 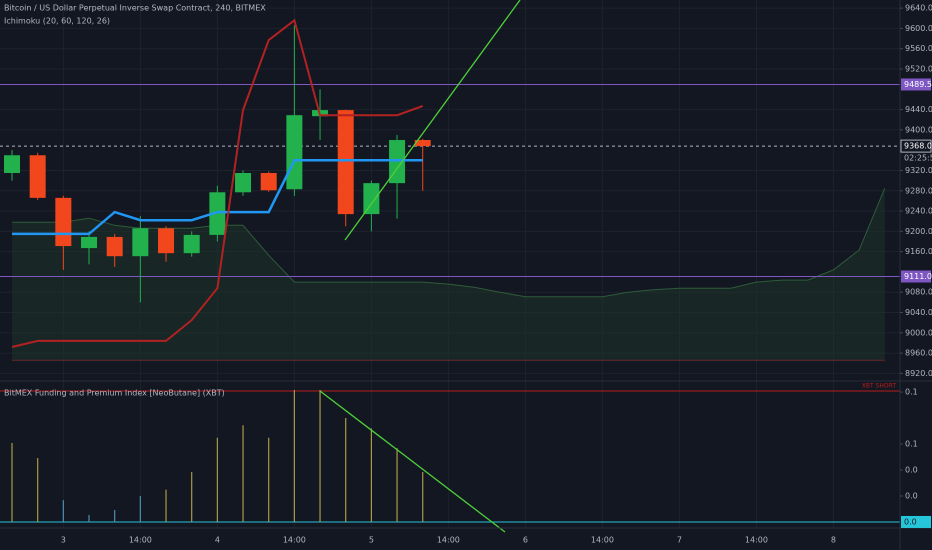 I want to click on x-tick-label: 5, so click(x=371, y=540).